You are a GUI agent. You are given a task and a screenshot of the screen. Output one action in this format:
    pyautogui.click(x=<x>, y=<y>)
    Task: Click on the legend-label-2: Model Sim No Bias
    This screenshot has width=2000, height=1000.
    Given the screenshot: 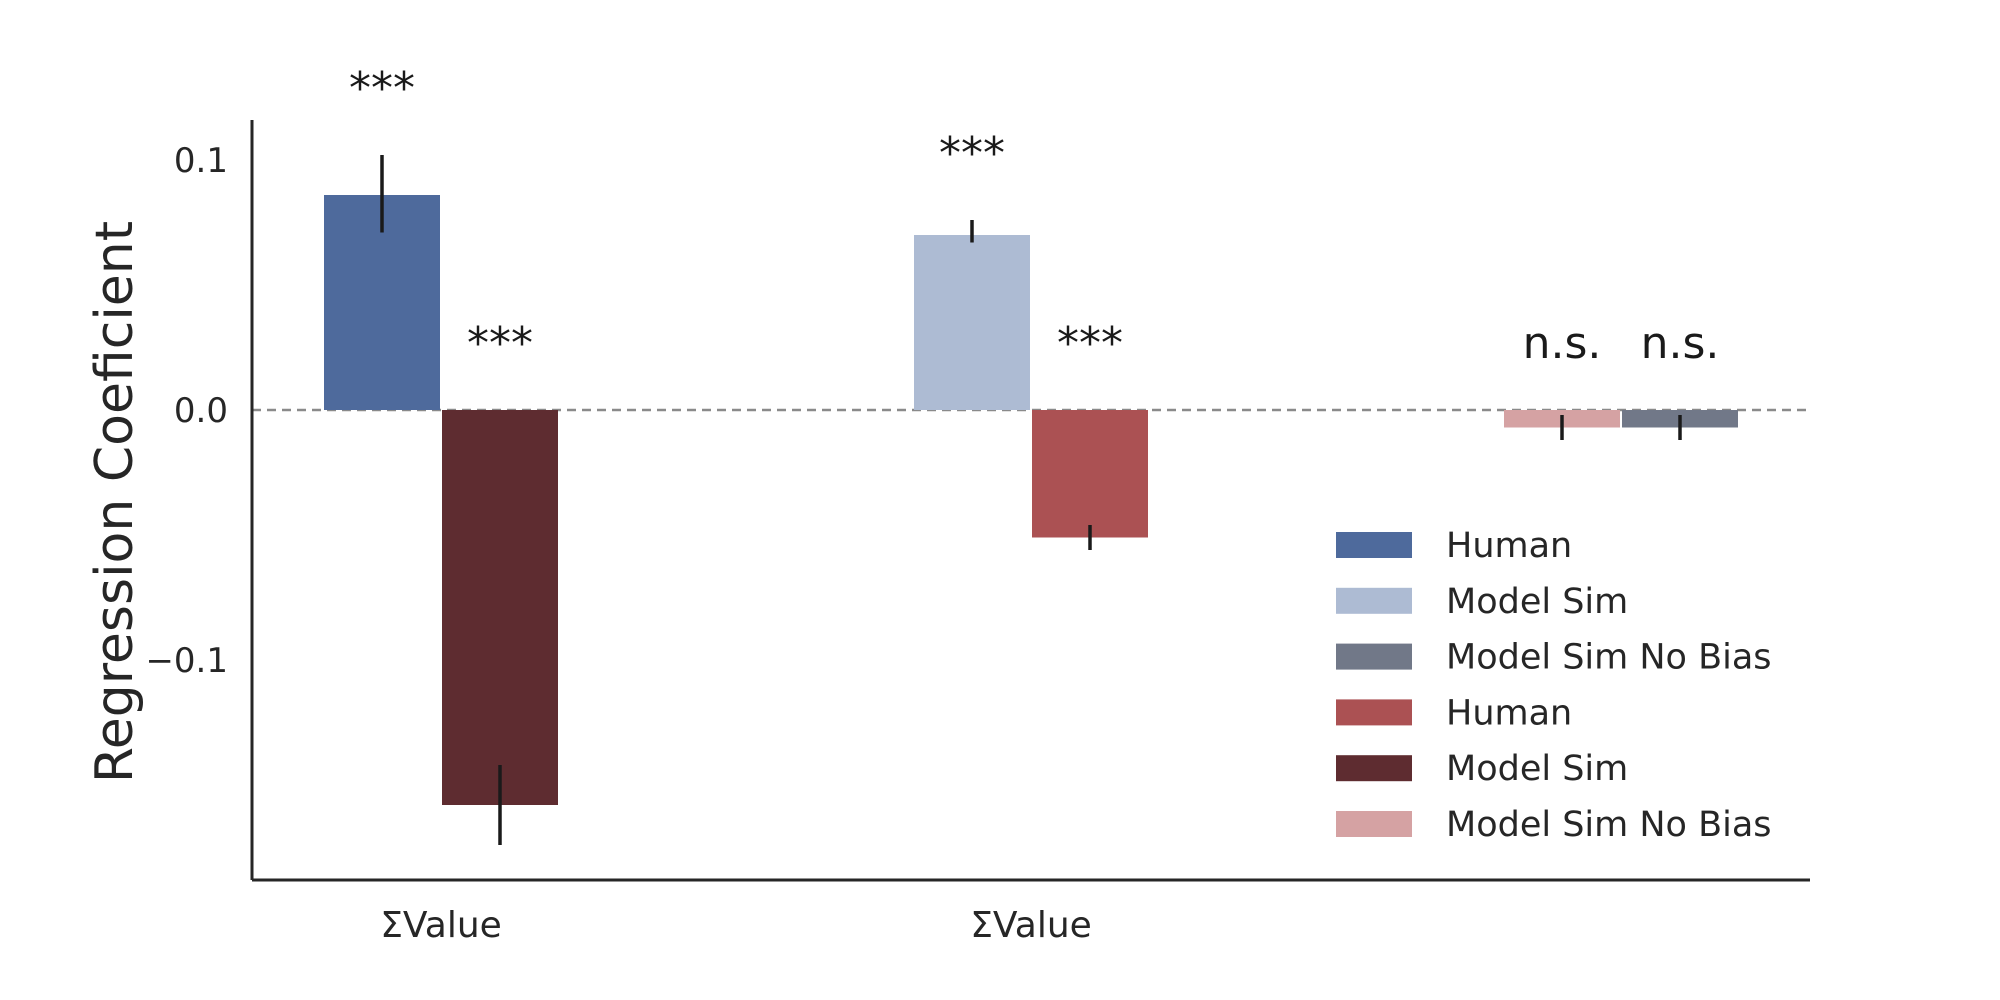 What is the action you would take?
    pyautogui.click(x=1609, y=658)
    